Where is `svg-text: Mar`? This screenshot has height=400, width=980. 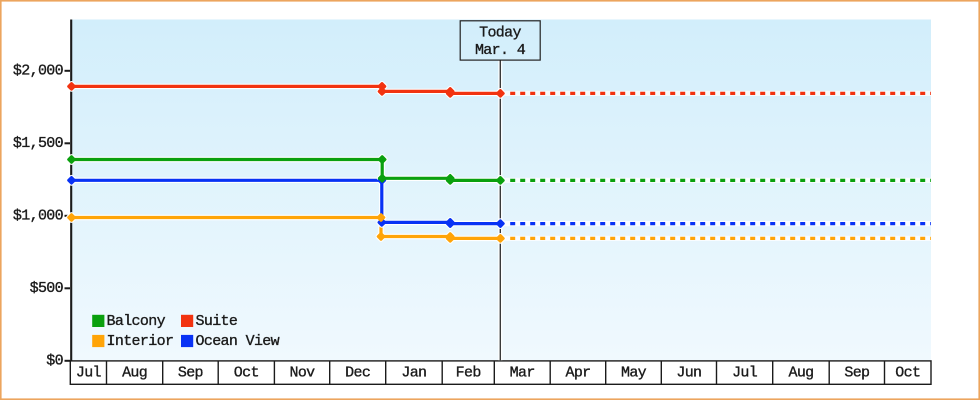 svg-text: Mar is located at coordinates (522, 372).